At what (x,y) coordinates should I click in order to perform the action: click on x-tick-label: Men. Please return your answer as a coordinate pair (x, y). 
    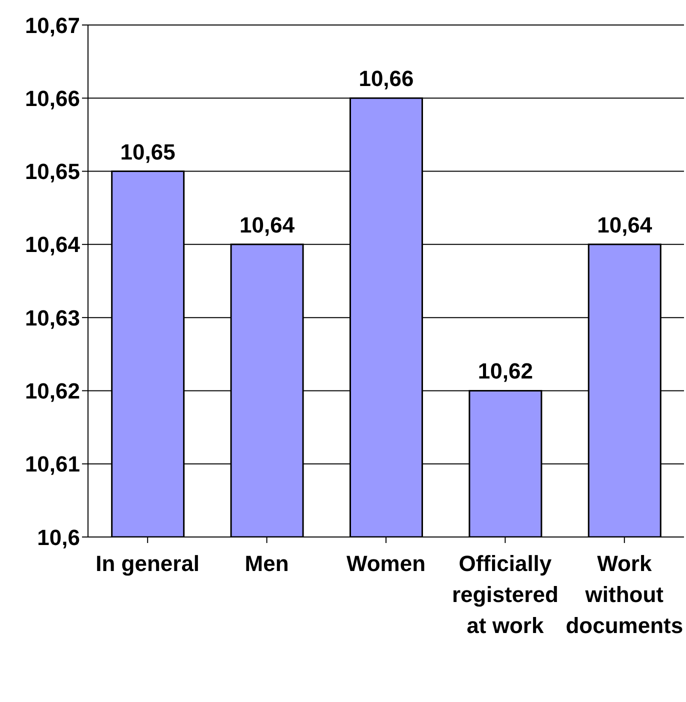
    Looking at the image, I should click on (266, 563).